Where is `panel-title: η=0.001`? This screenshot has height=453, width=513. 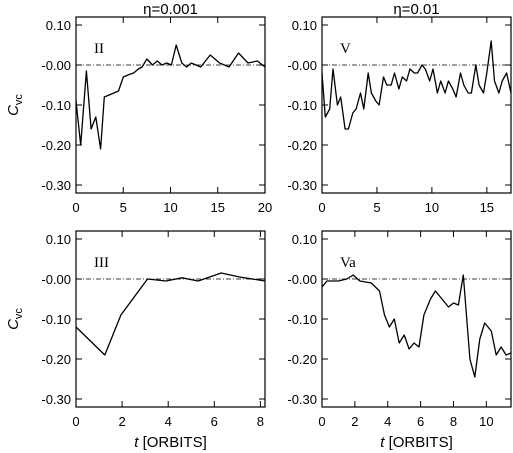
panel-title: η=0.001 is located at coordinates (170, 9).